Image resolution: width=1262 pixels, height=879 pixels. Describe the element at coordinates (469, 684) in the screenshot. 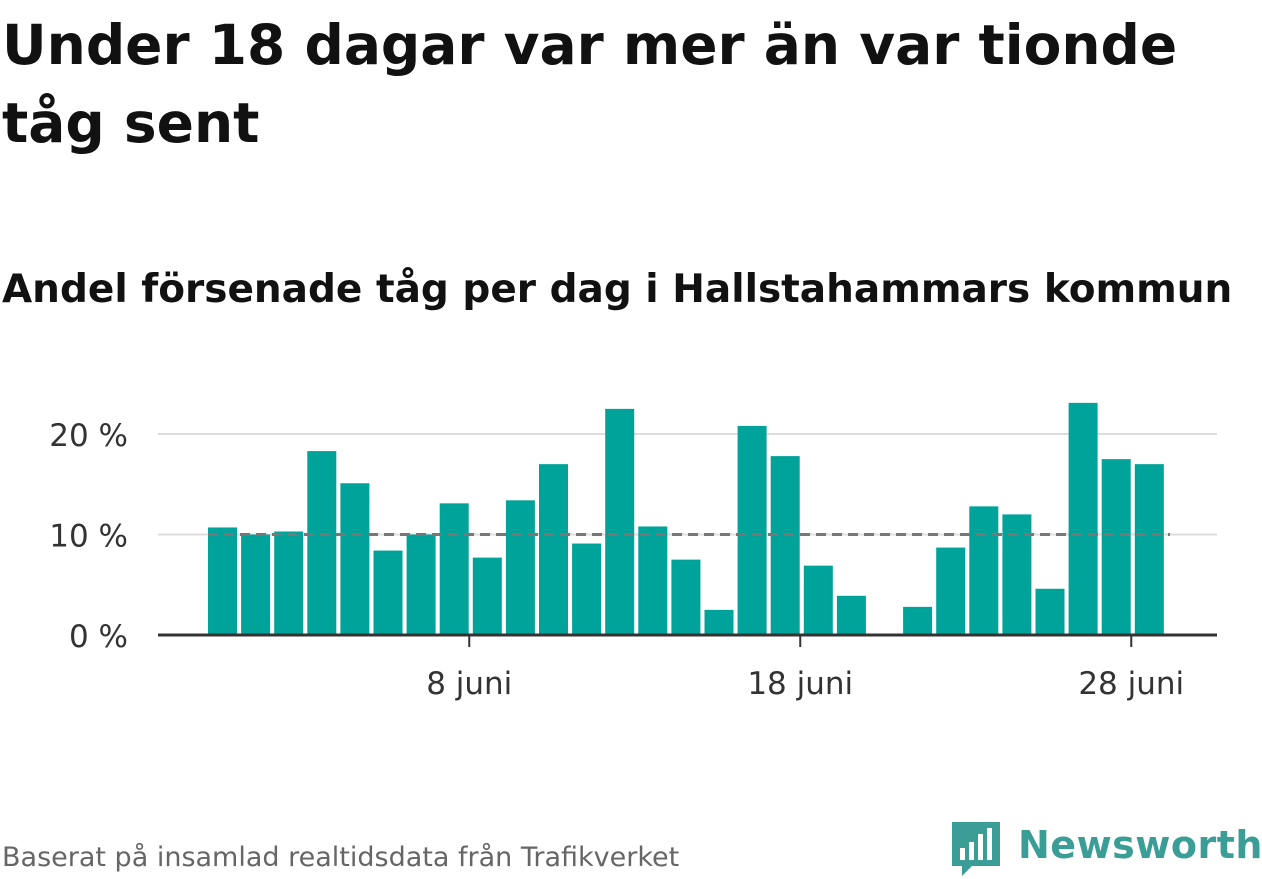

I see `x-tick-label: 8 juni` at that location.